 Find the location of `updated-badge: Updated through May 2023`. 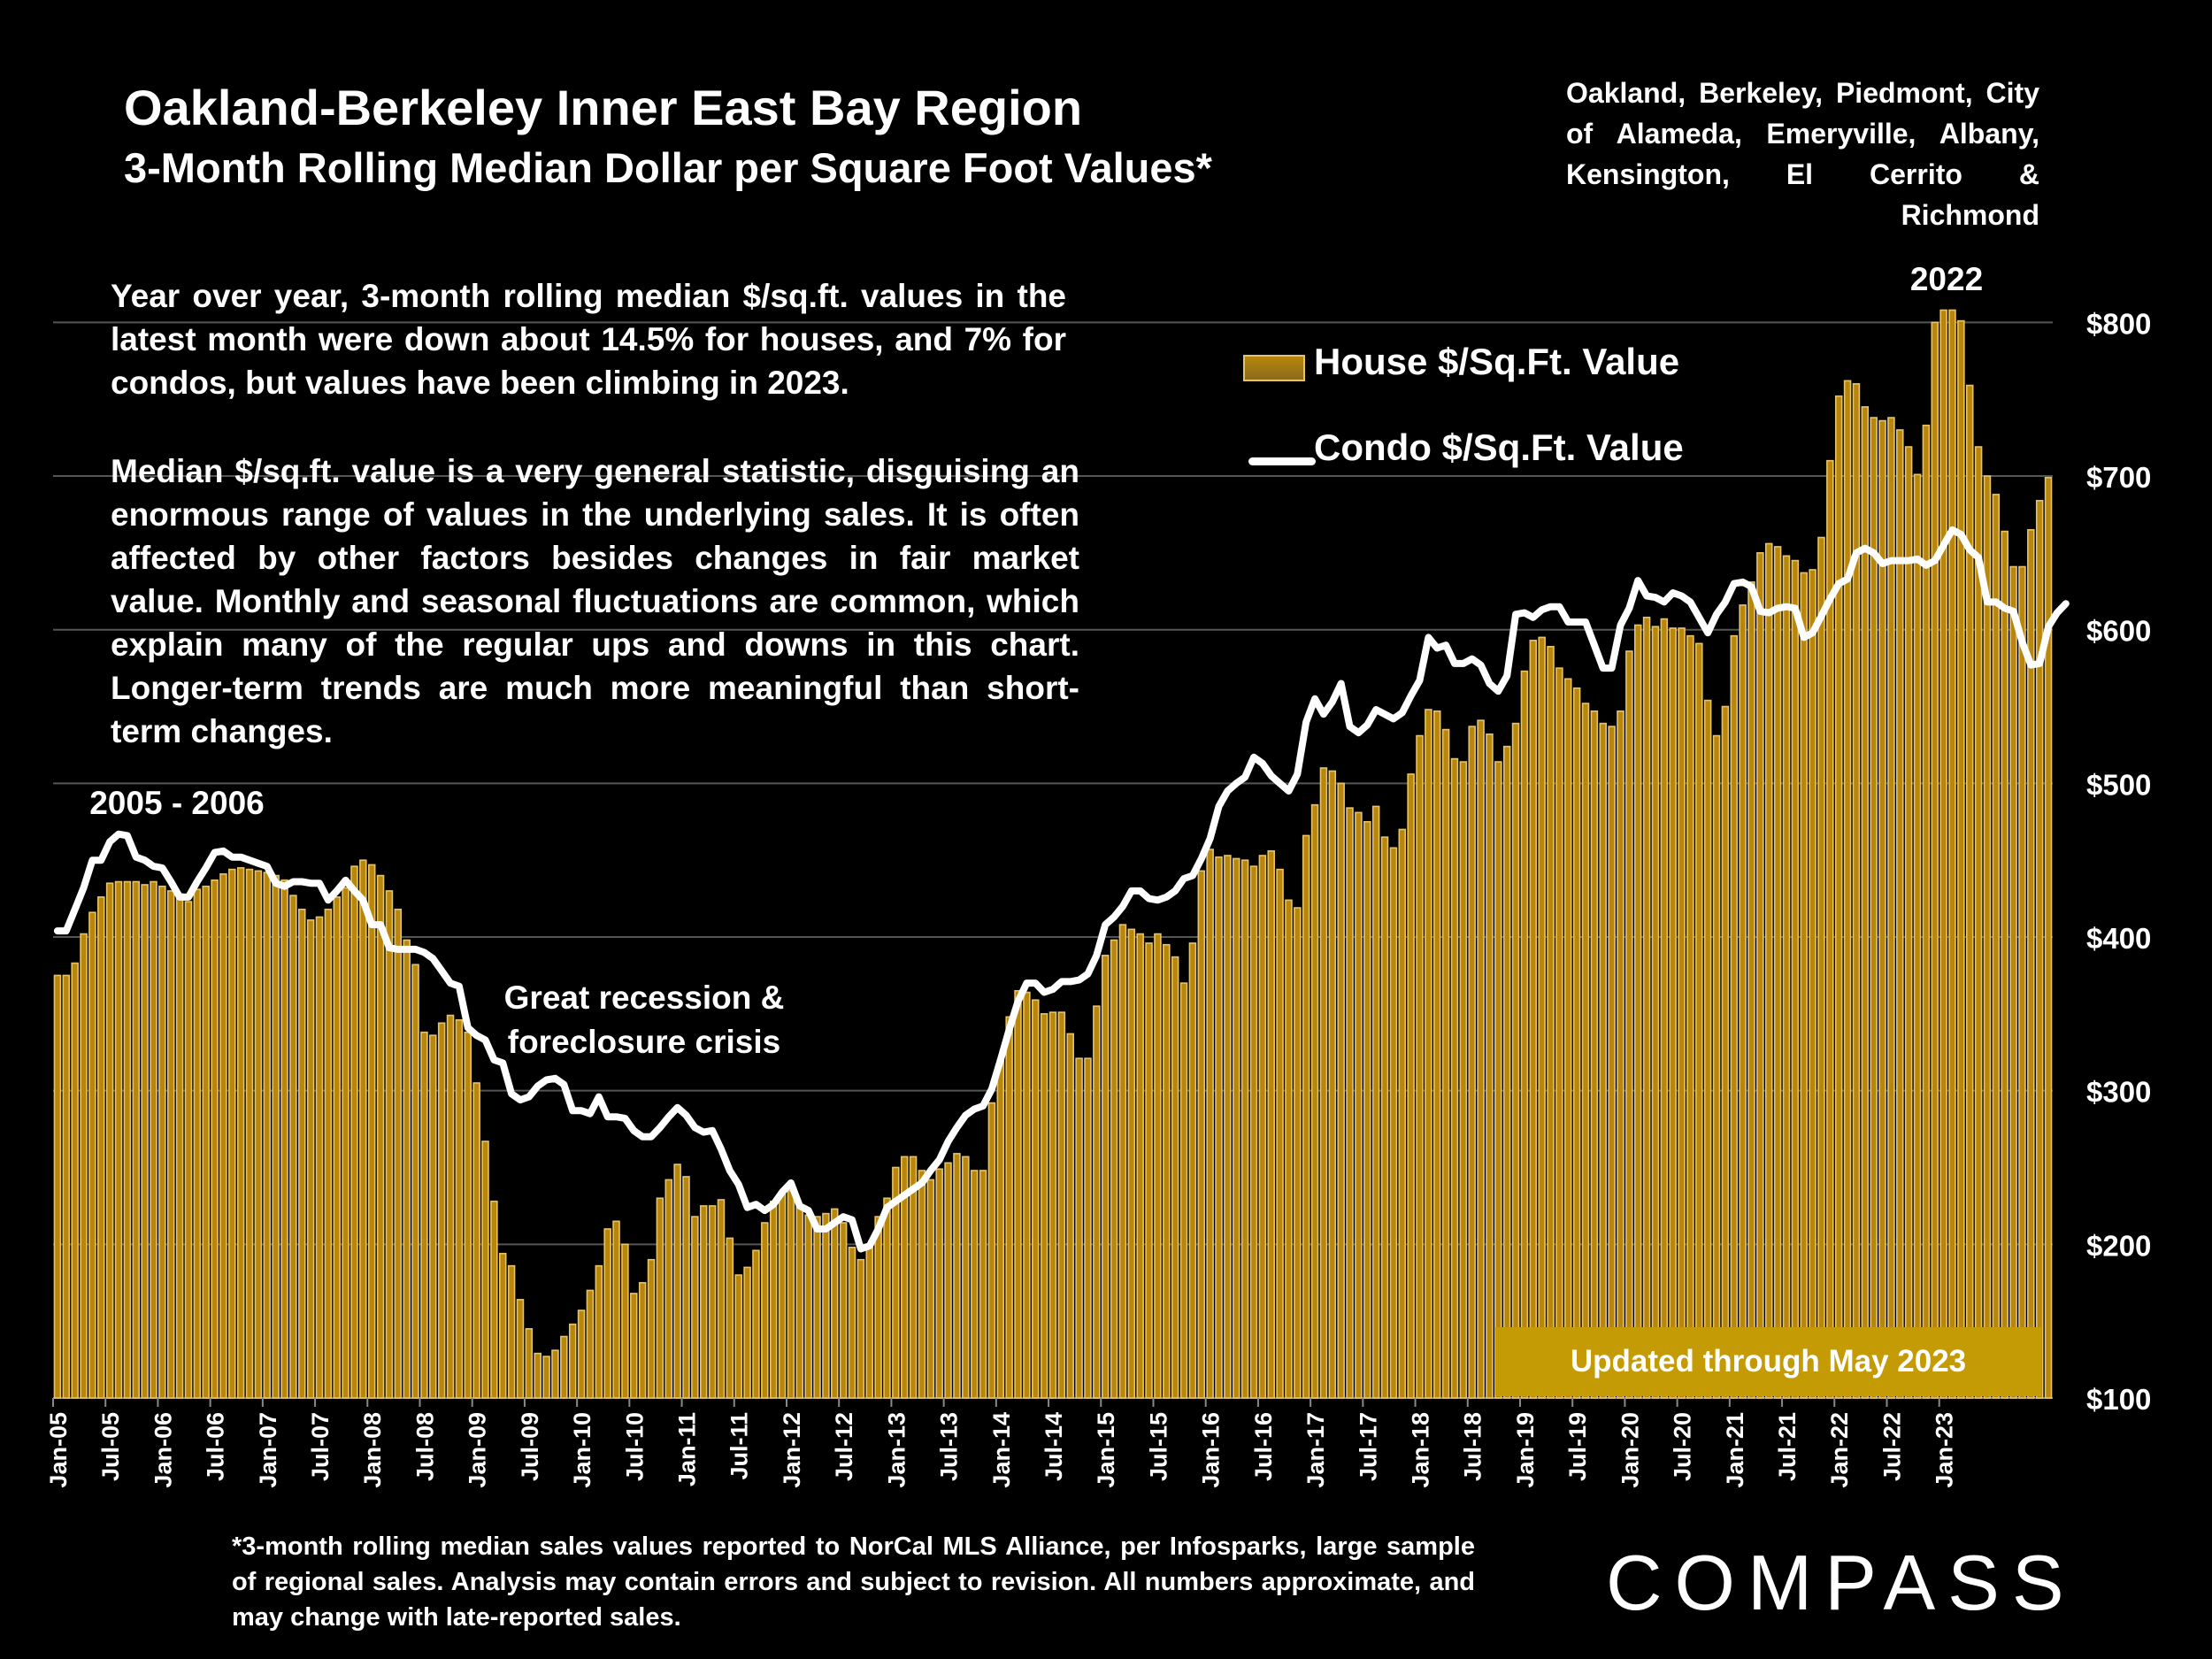

updated-badge: Updated through May 2023 is located at coordinates (1768, 1362).